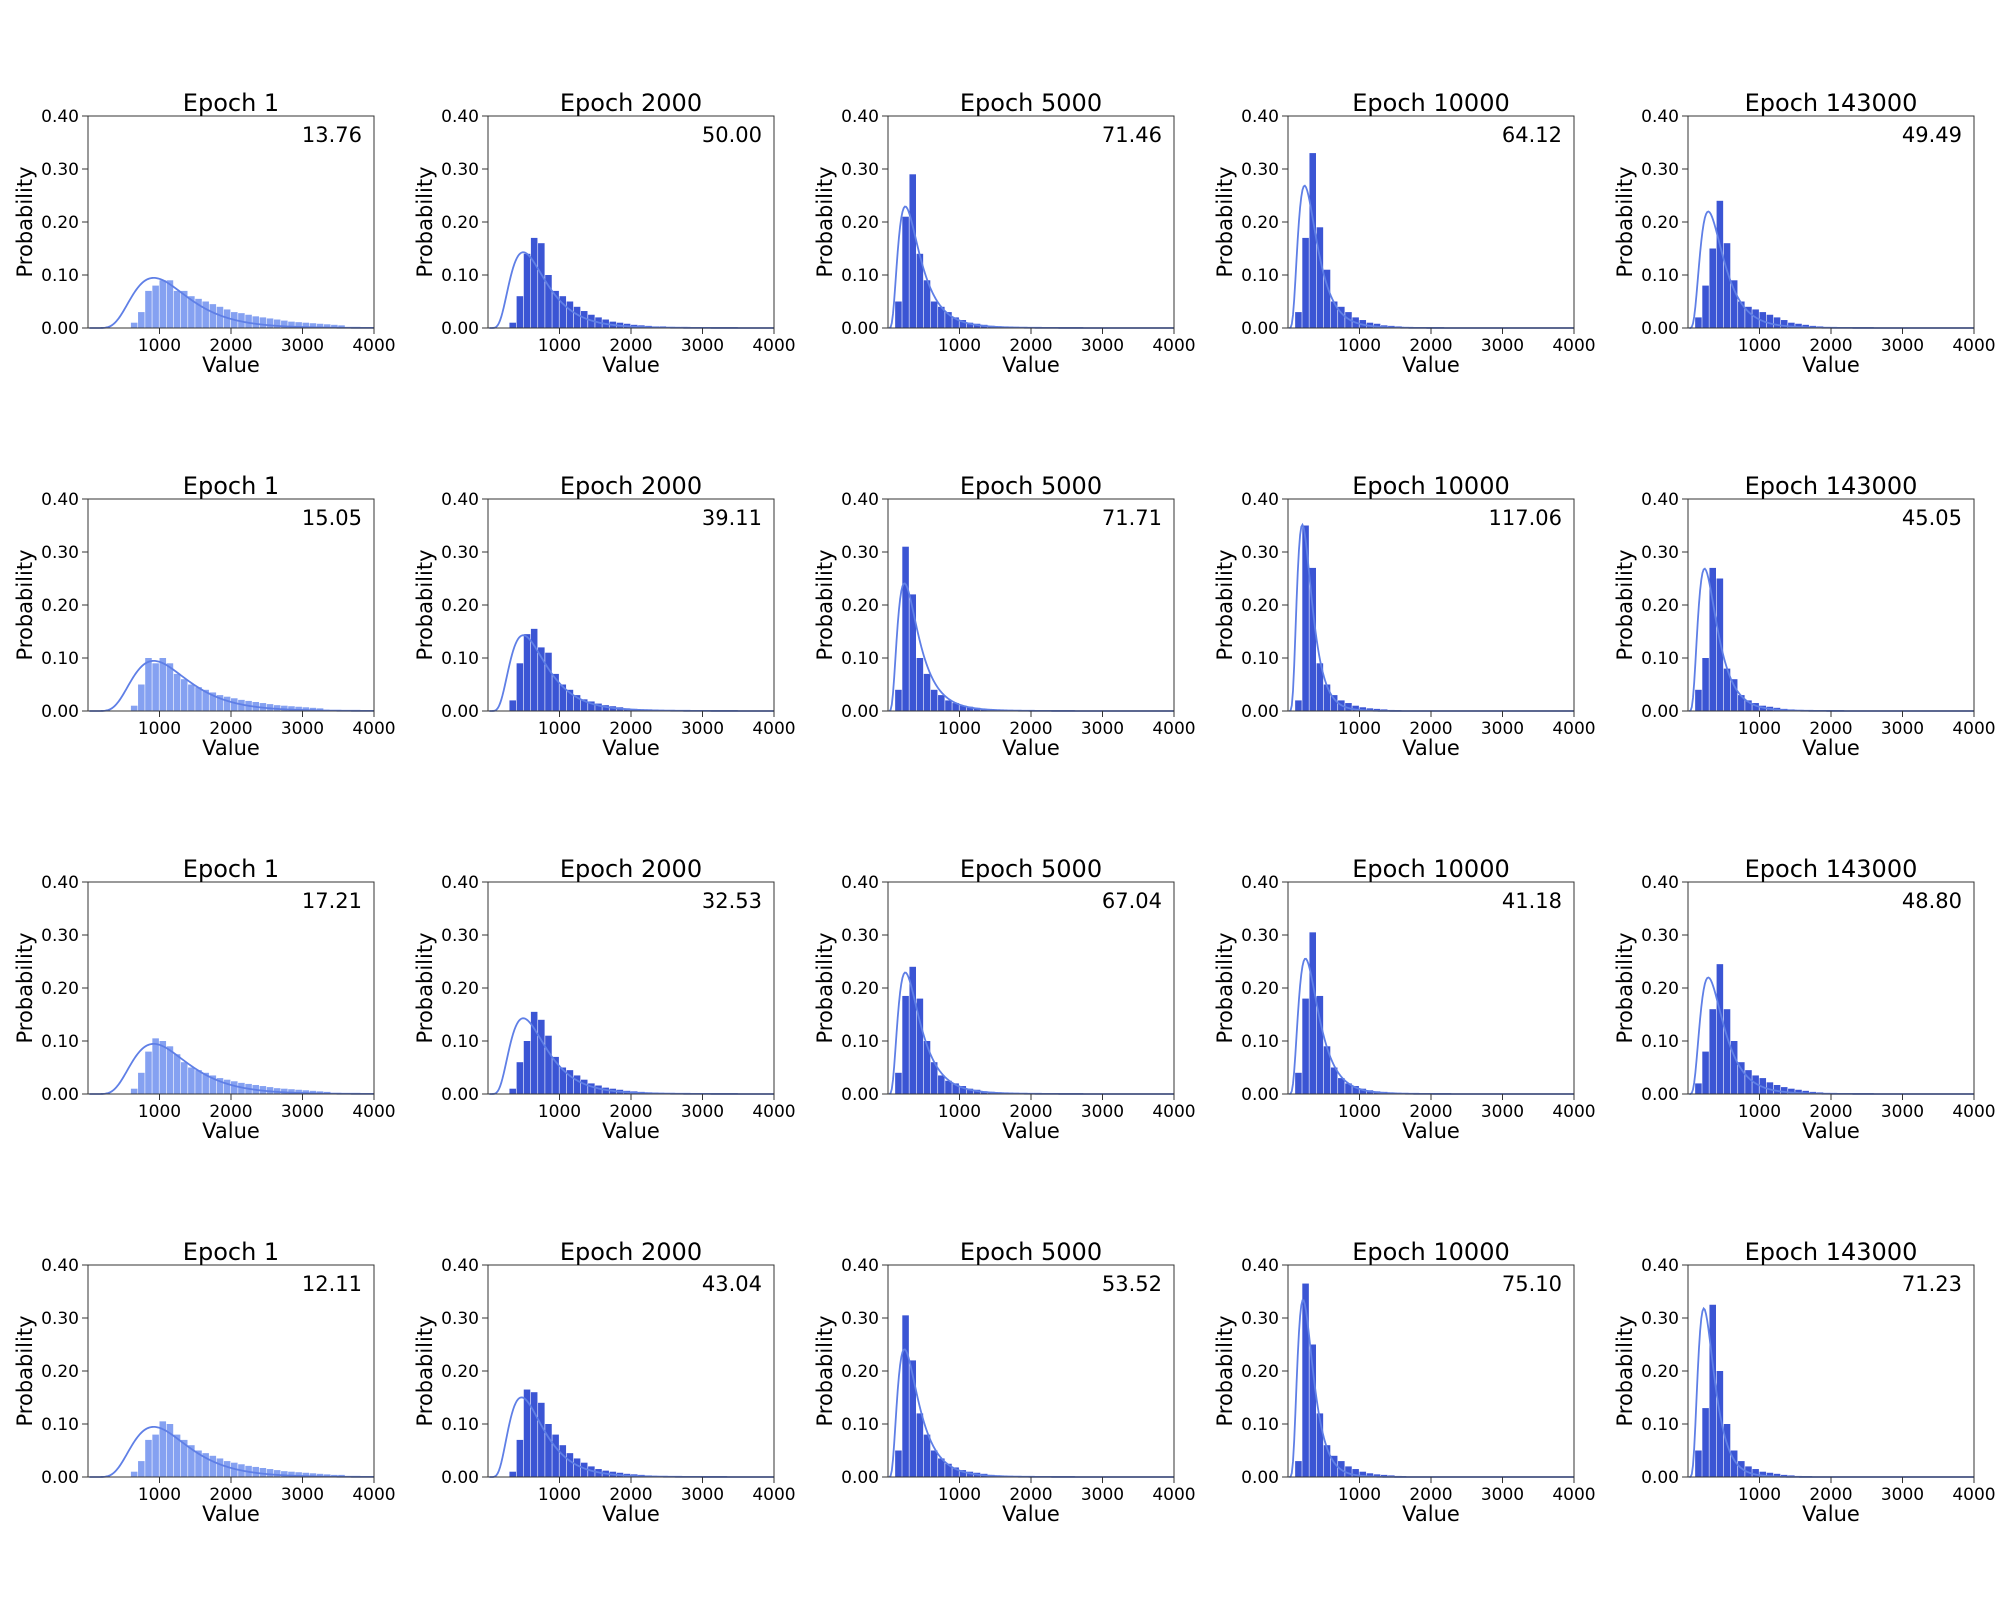 This screenshot has height=1600, width=2000. I want to click on x-tick-label: 3000, so click(1102, 1112).